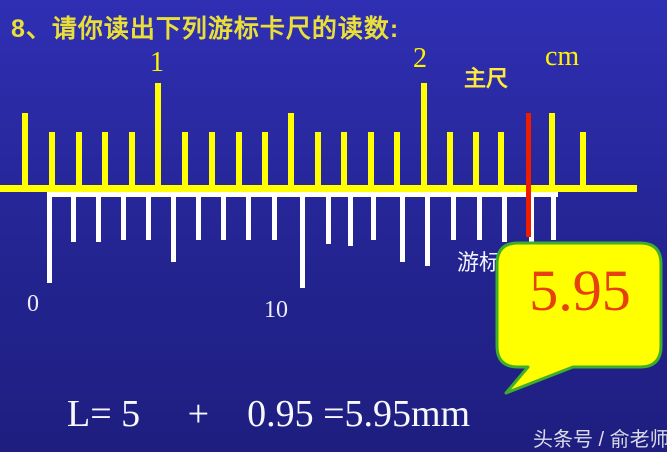 The height and width of the screenshot is (452, 667). Describe the element at coordinates (157, 62) in the screenshot. I see `main-scale-label-1: 1` at that location.